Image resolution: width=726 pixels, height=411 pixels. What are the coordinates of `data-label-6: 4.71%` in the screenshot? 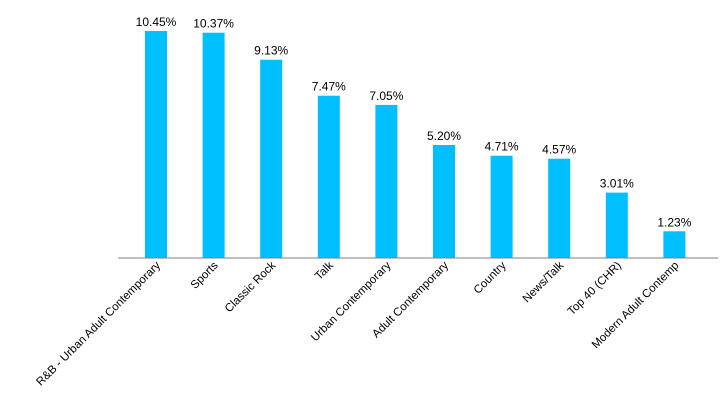 It's located at (502, 147).